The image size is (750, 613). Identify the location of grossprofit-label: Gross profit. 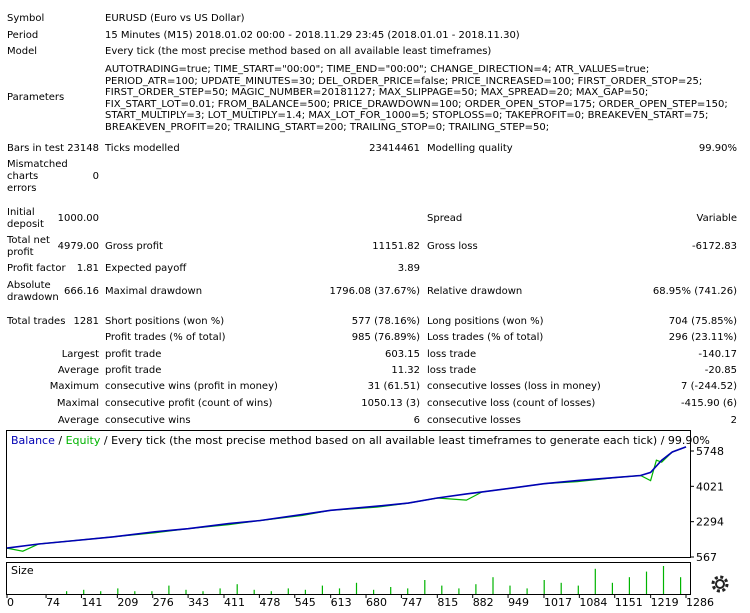
(134, 246).